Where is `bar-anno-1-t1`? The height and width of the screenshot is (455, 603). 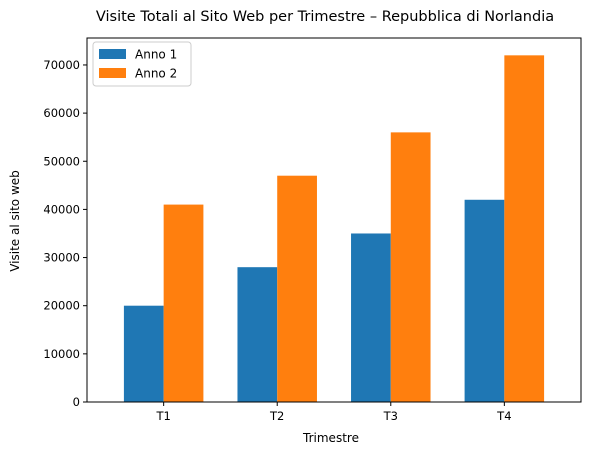 bar-anno-1-t1 is located at coordinates (143, 353).